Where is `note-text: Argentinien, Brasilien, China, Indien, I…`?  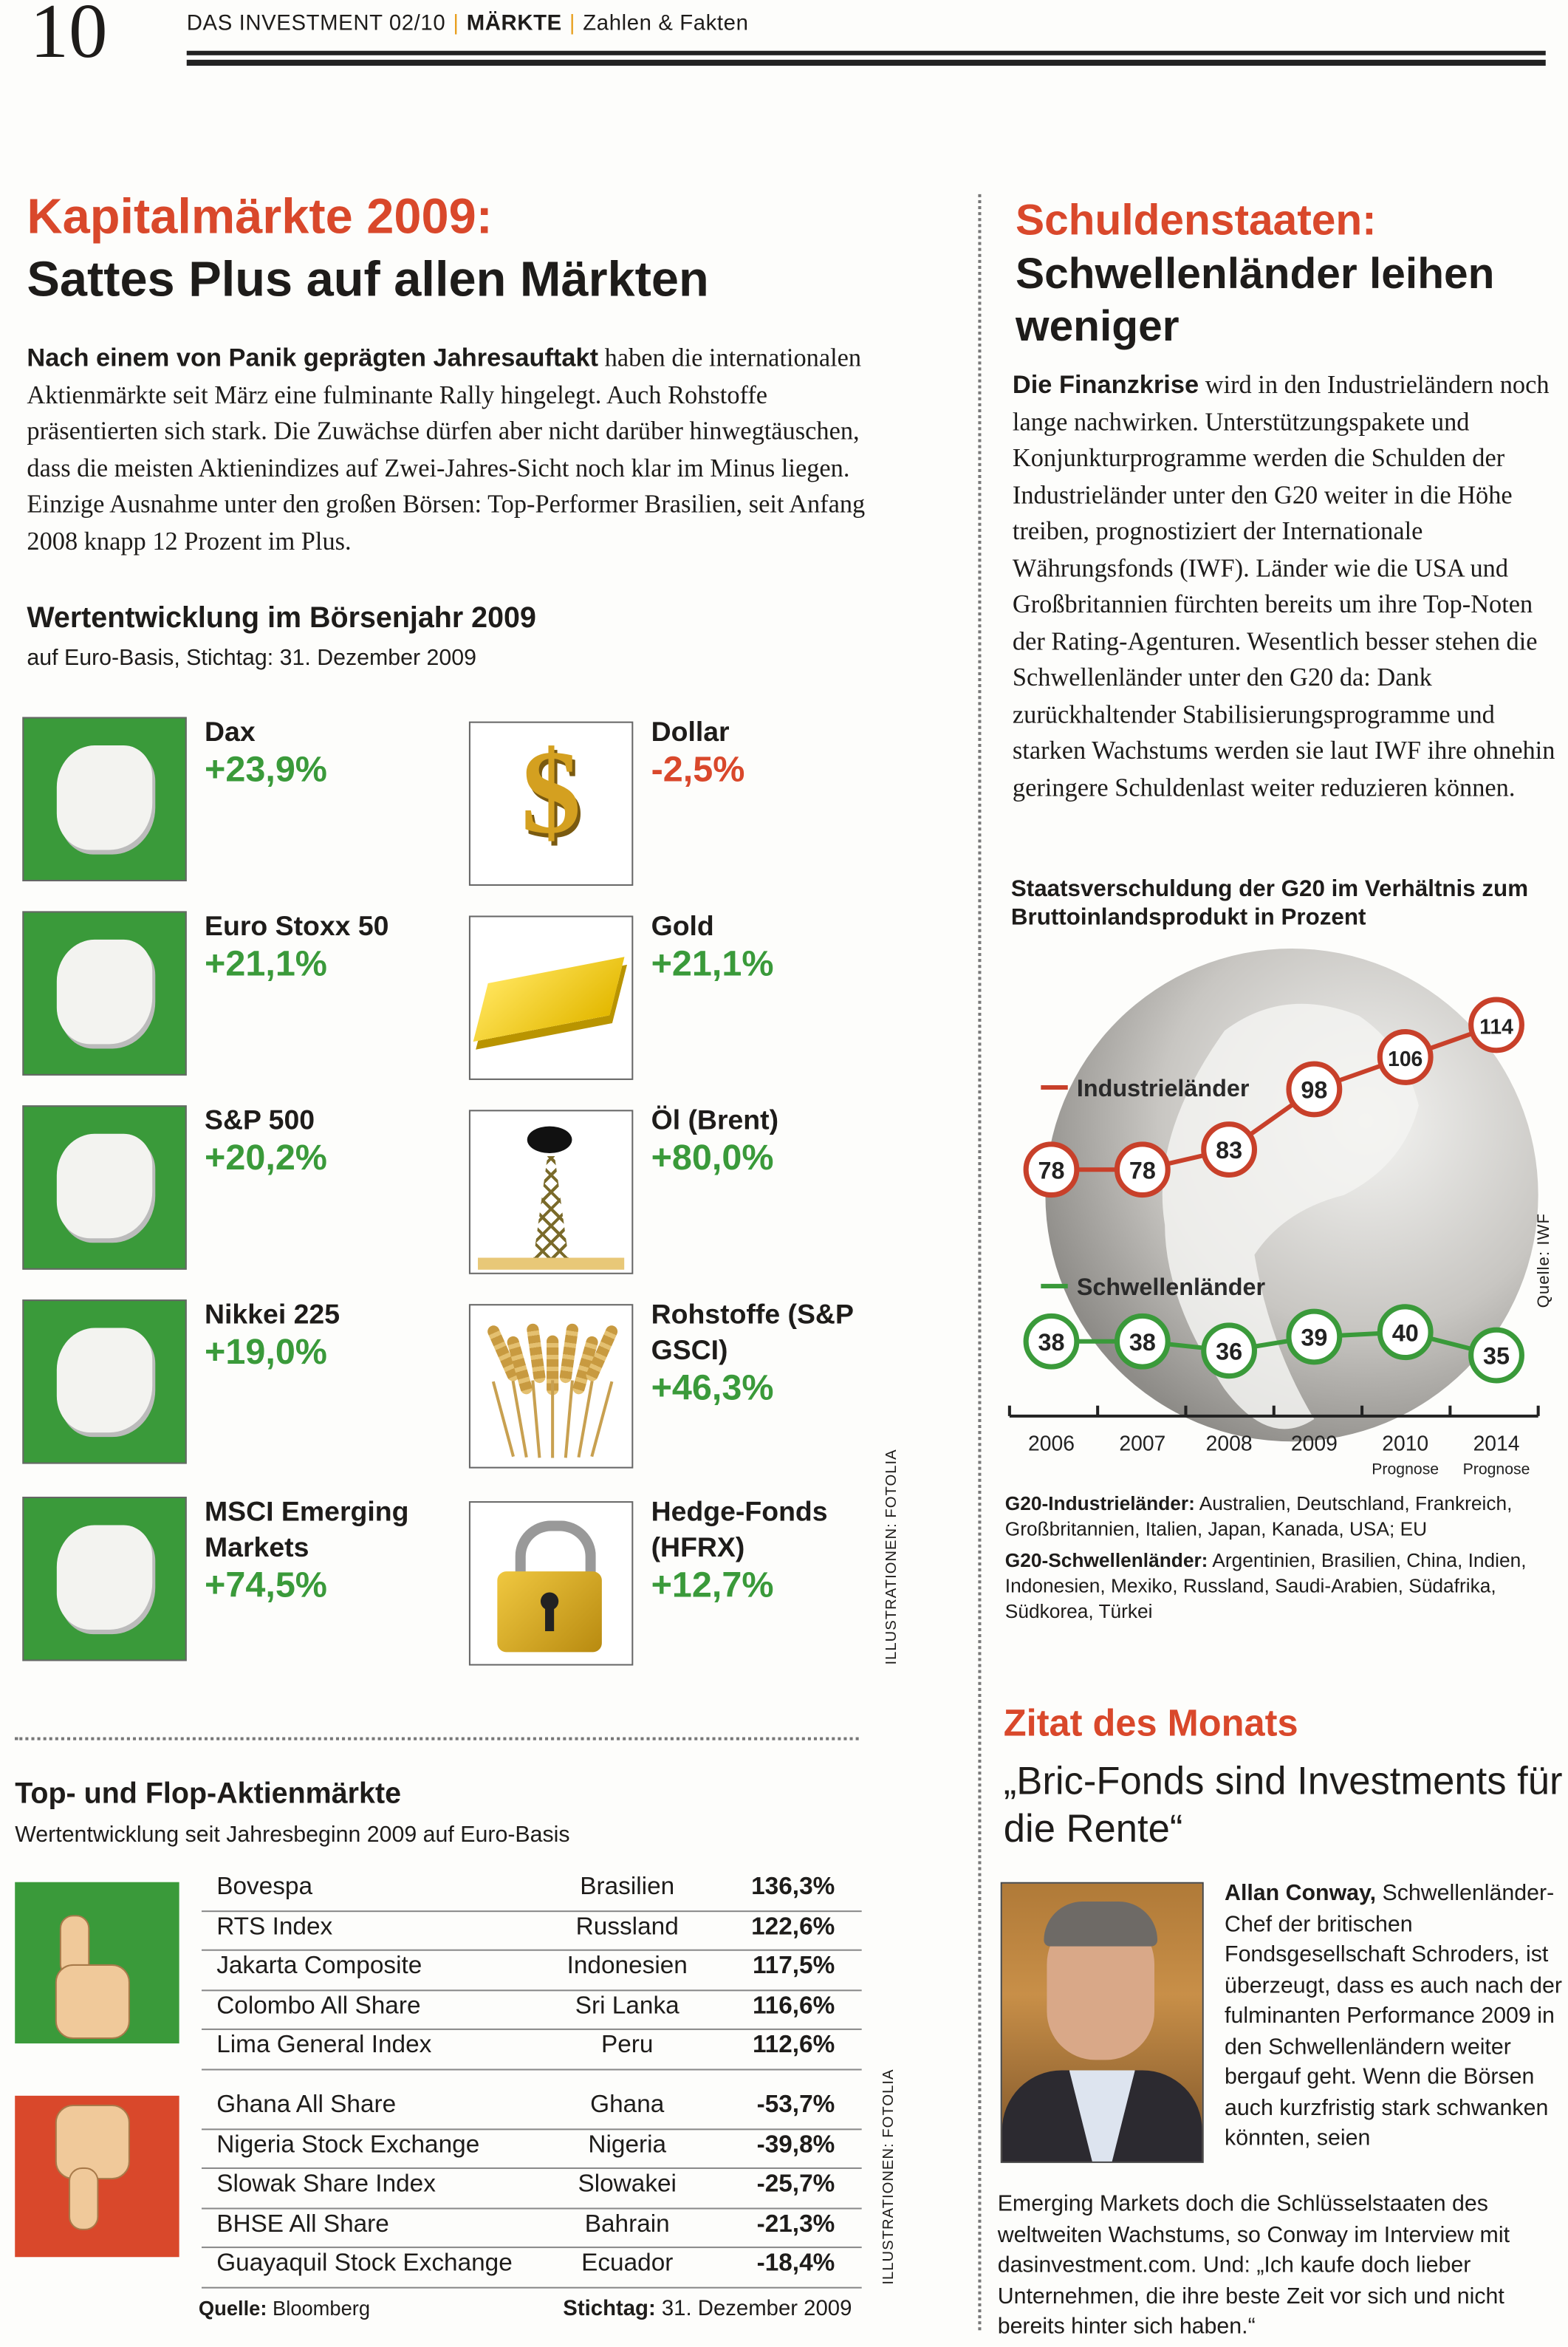 note-text: Argentinien, Brasilien, China, Indien, I… is located at coordinates (1265, 1585).